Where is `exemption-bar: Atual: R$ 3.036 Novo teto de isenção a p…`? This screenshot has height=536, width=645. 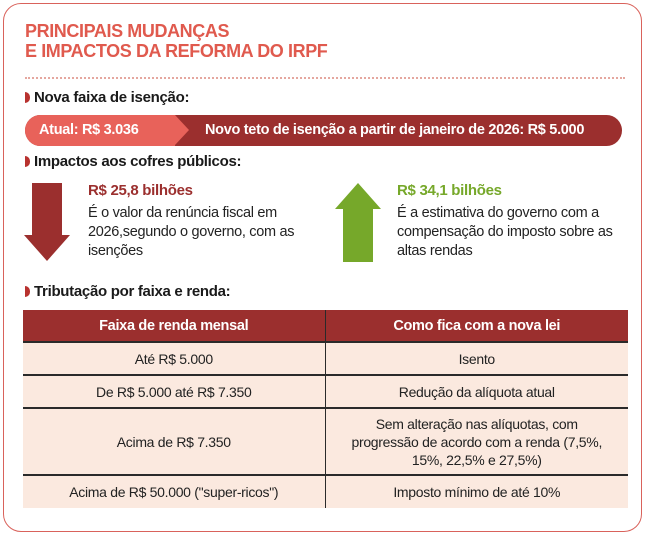 exemption-bar: Atual: R$ 3.036 Novo teto de isenção a p… is located at coordinates (323, 130).